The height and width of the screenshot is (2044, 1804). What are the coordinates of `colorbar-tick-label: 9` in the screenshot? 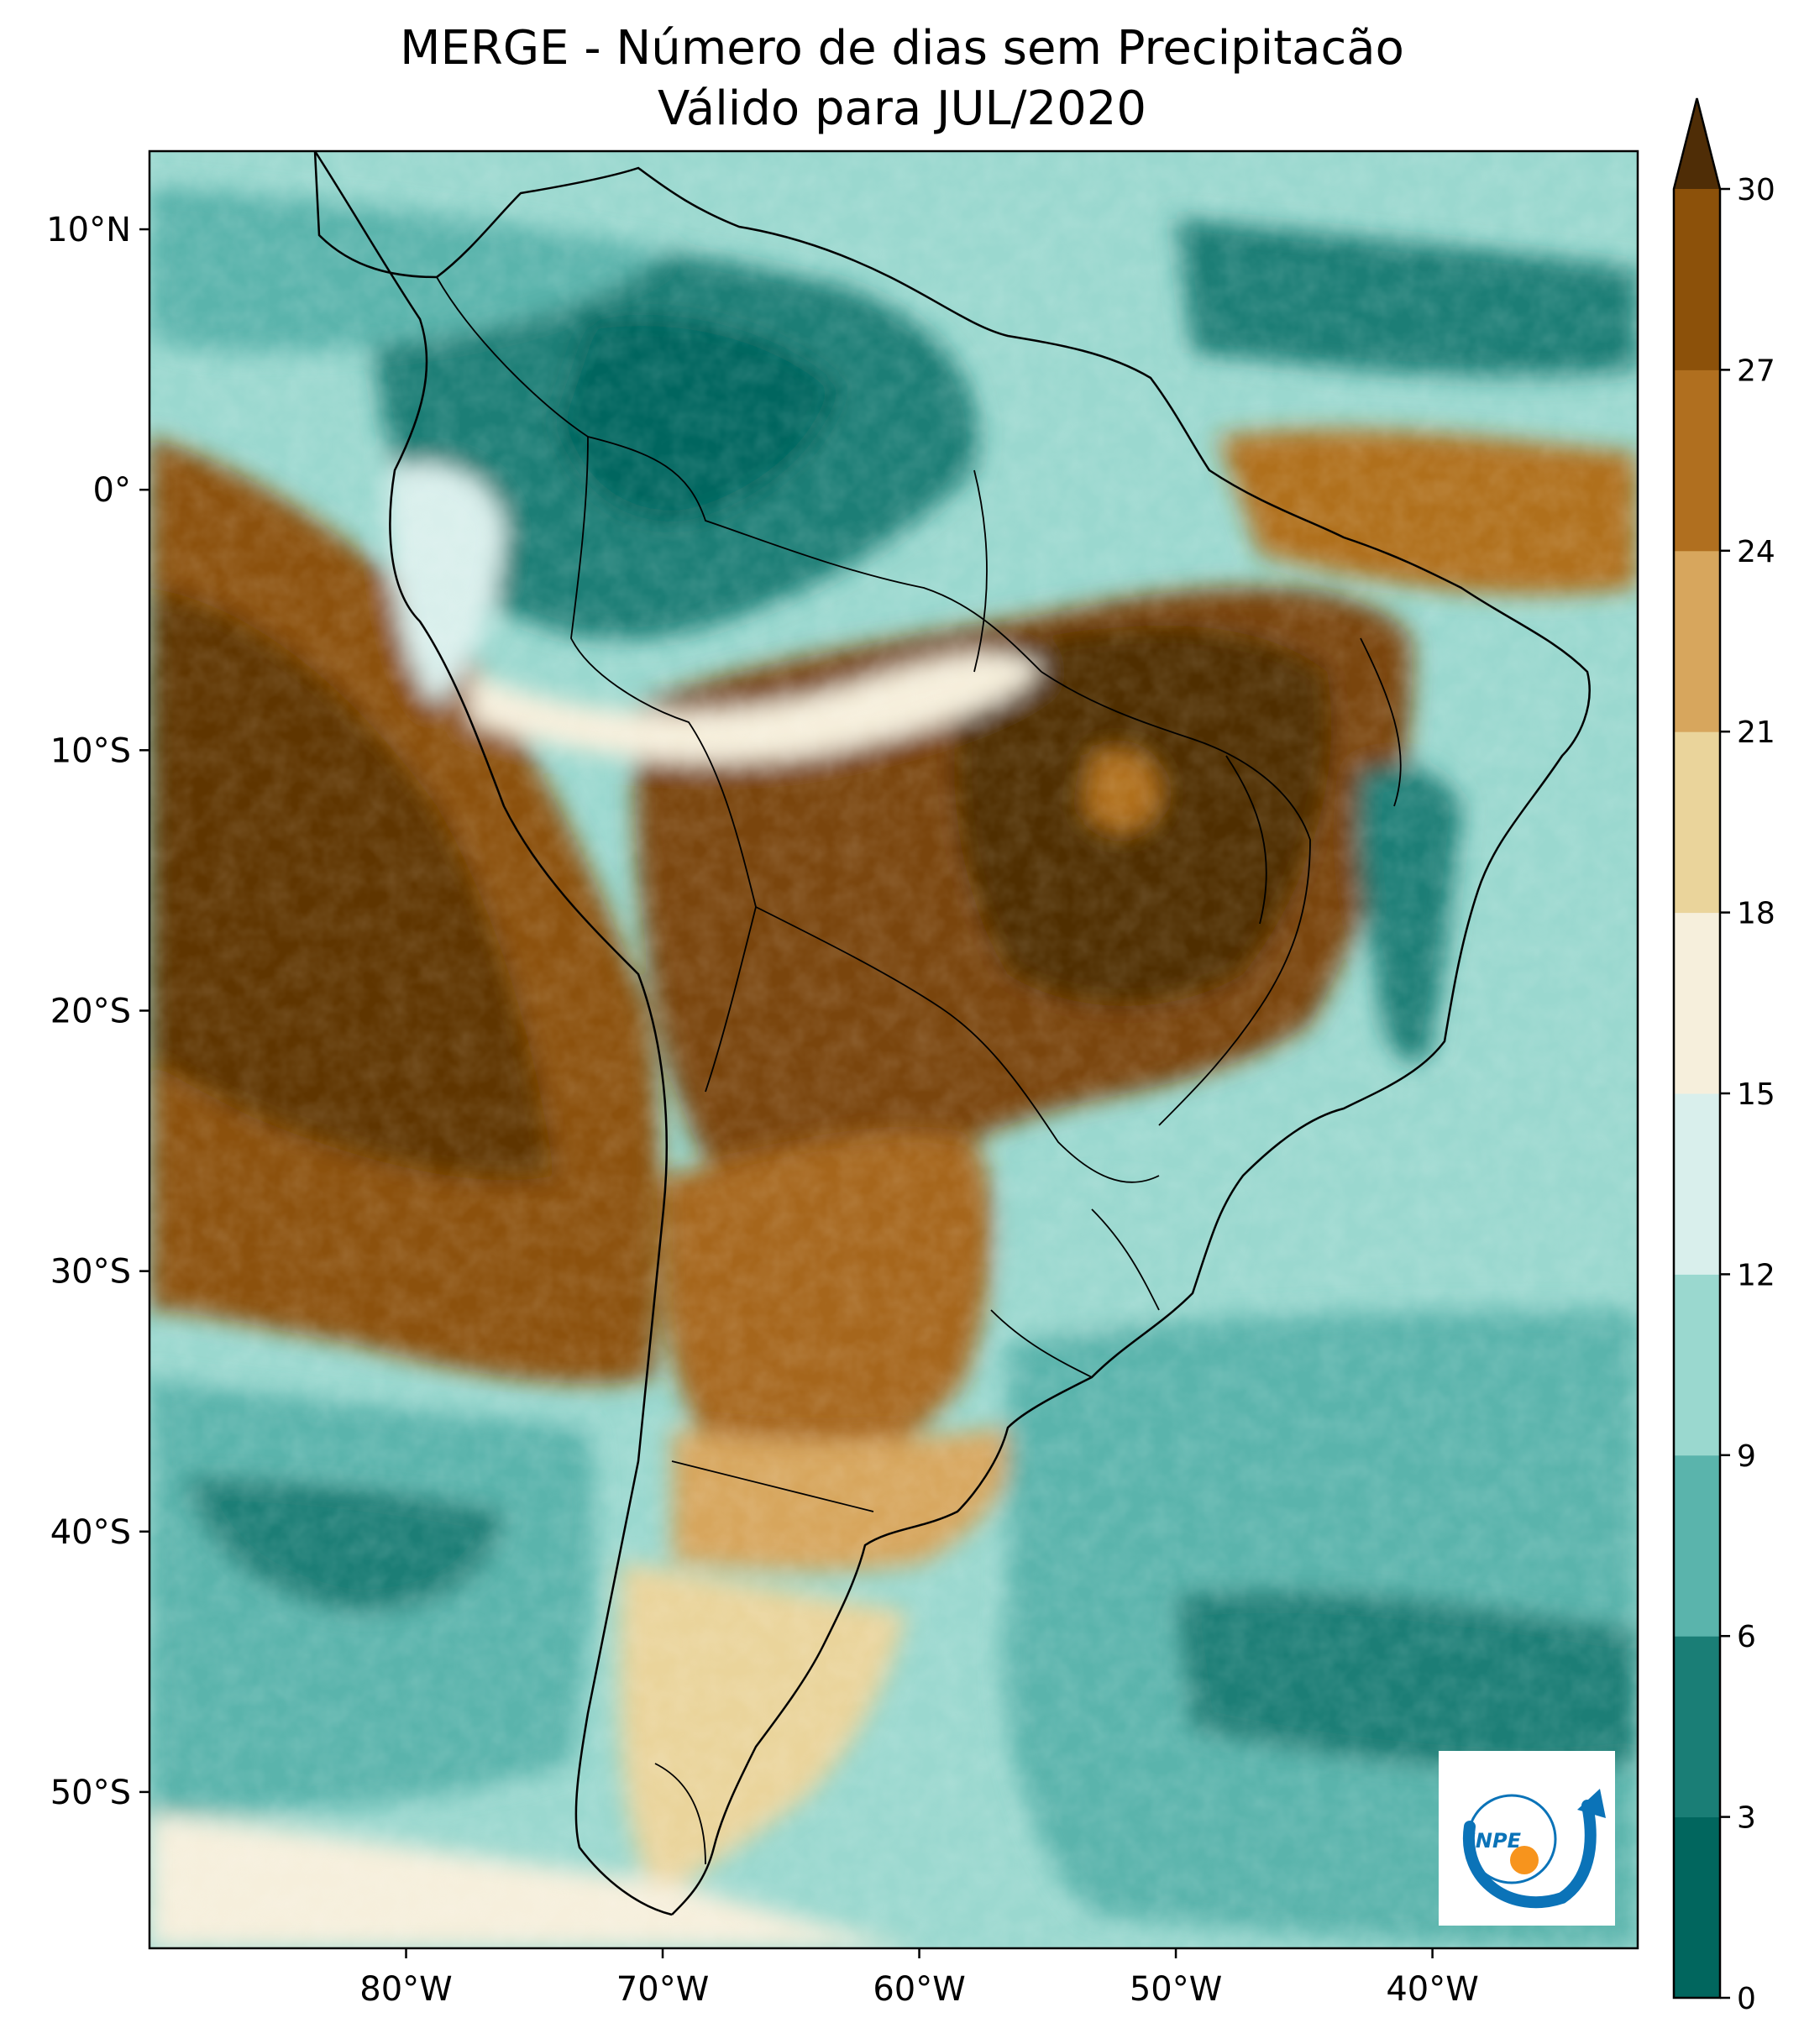 It's located at (1746, 1456).